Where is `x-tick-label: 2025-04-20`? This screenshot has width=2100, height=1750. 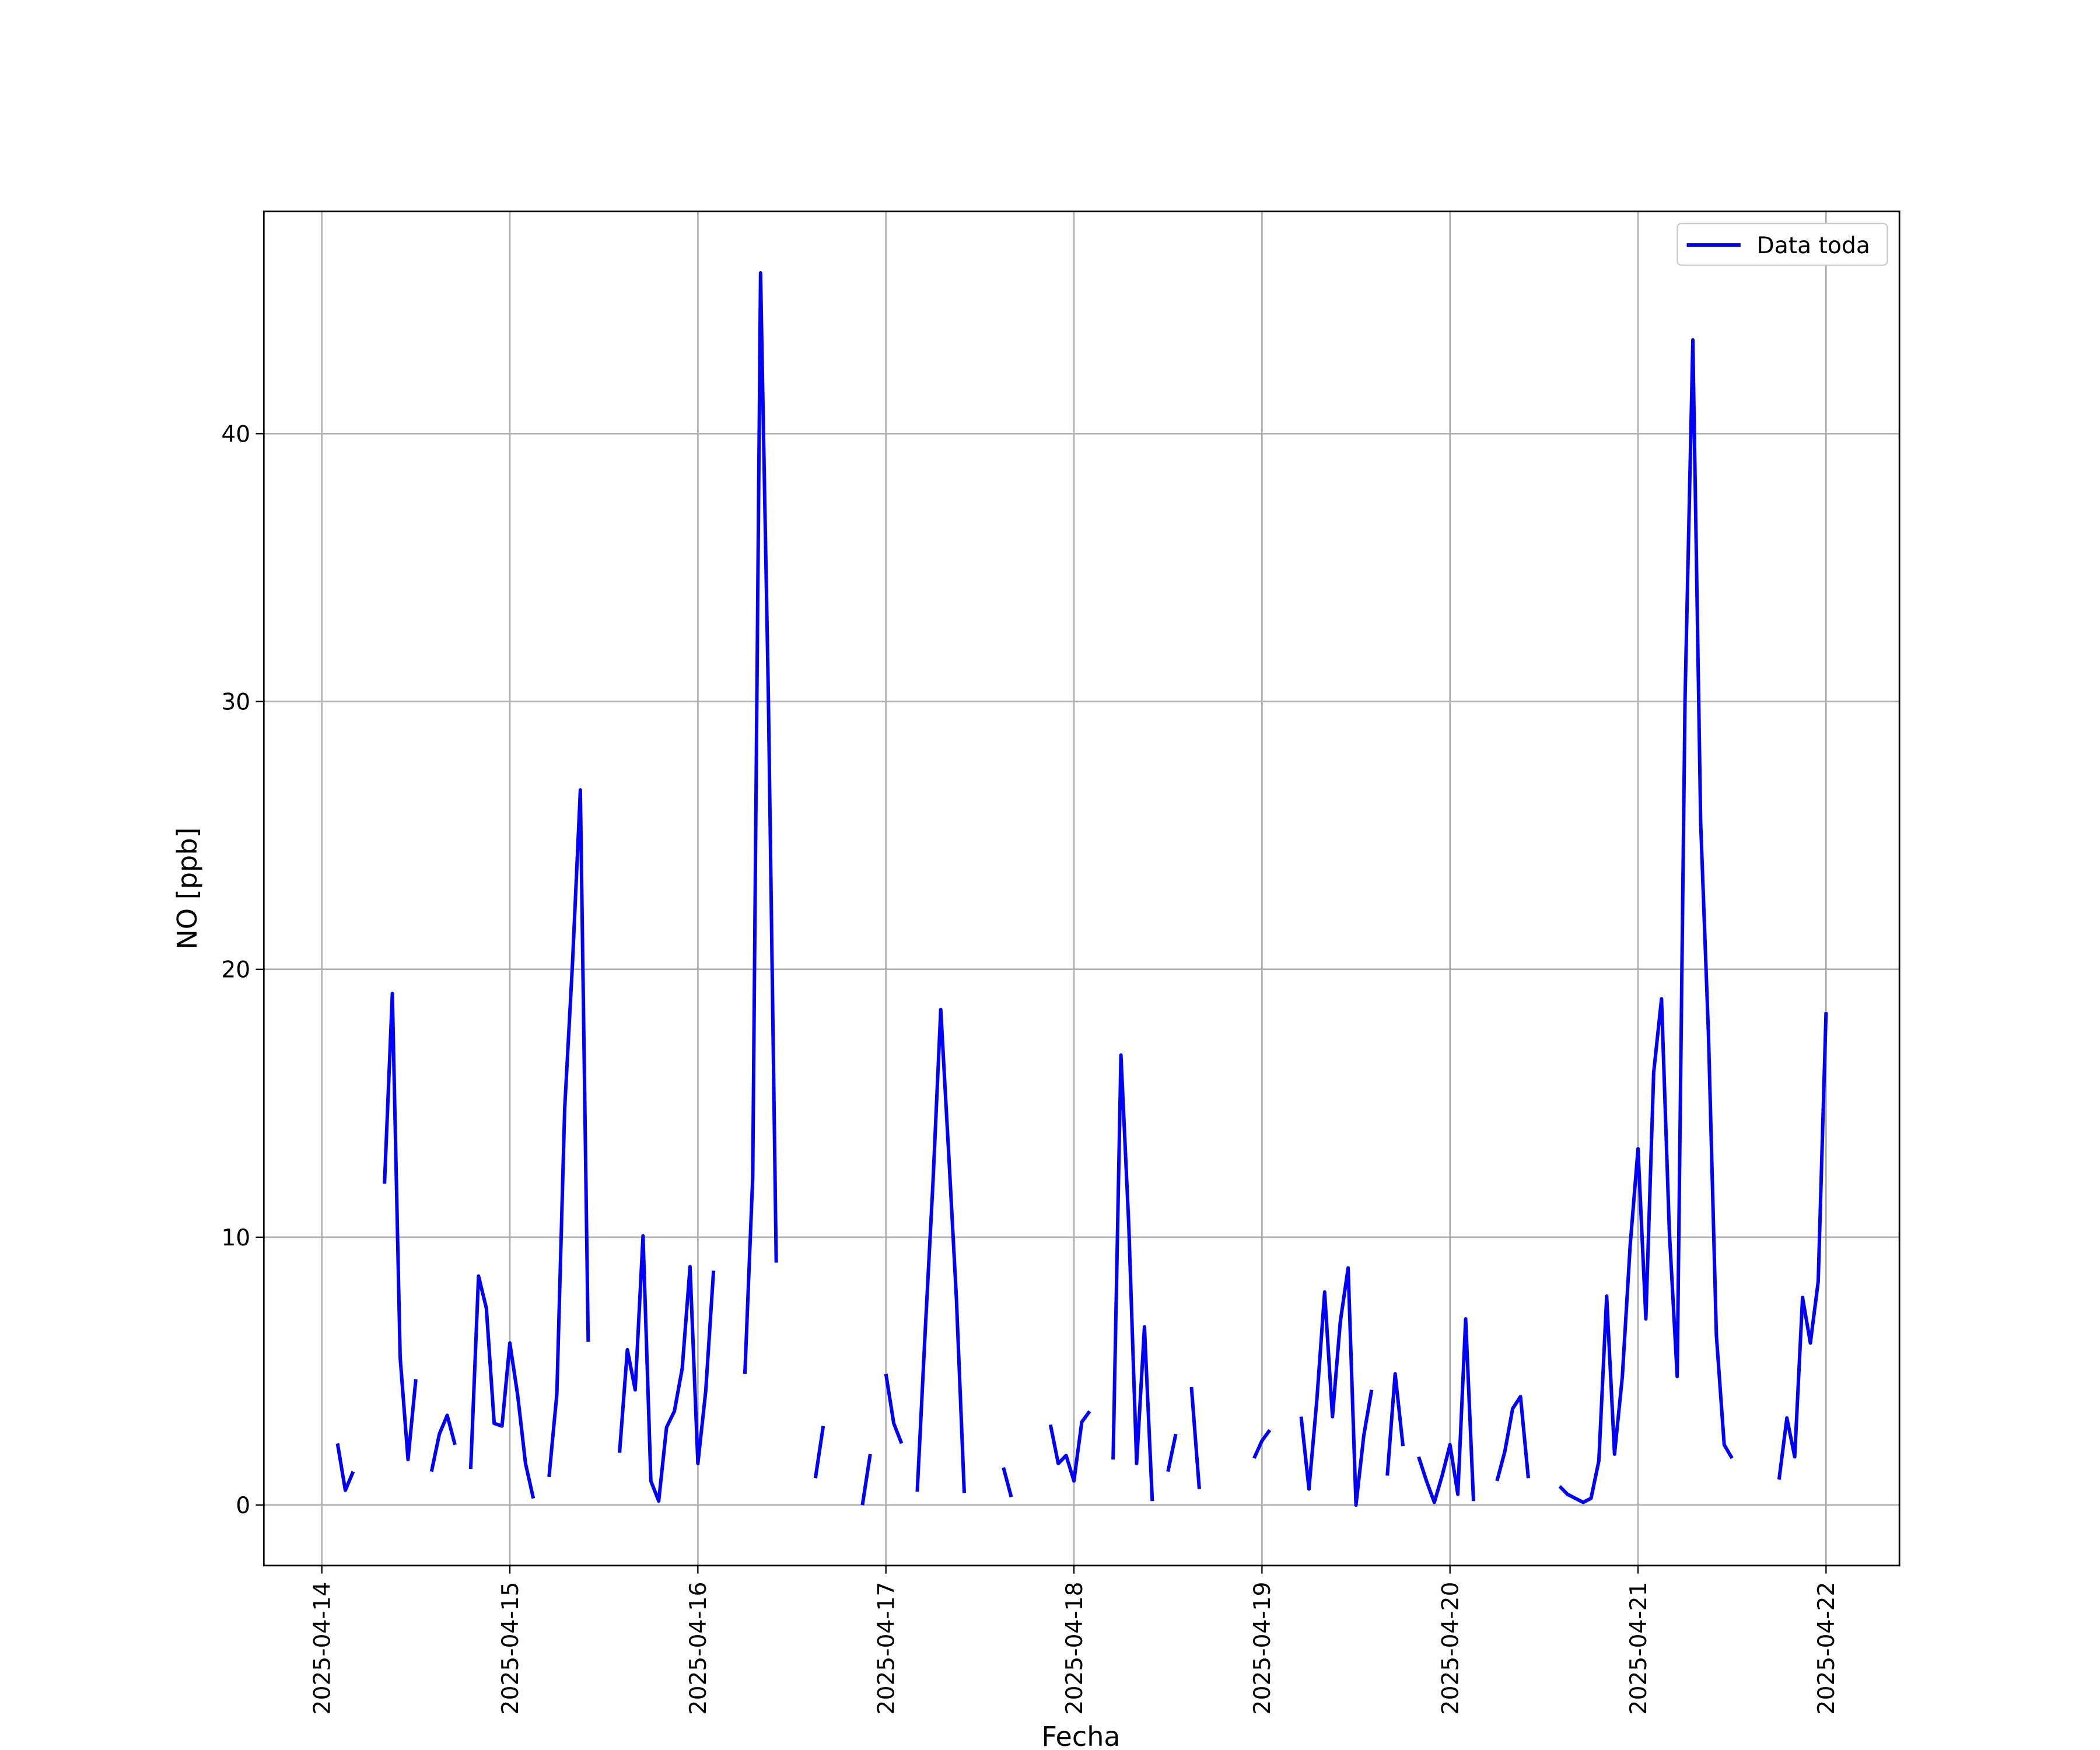 x-tick-label: 2025-04-20 is located at coordinates (1451, 1648).